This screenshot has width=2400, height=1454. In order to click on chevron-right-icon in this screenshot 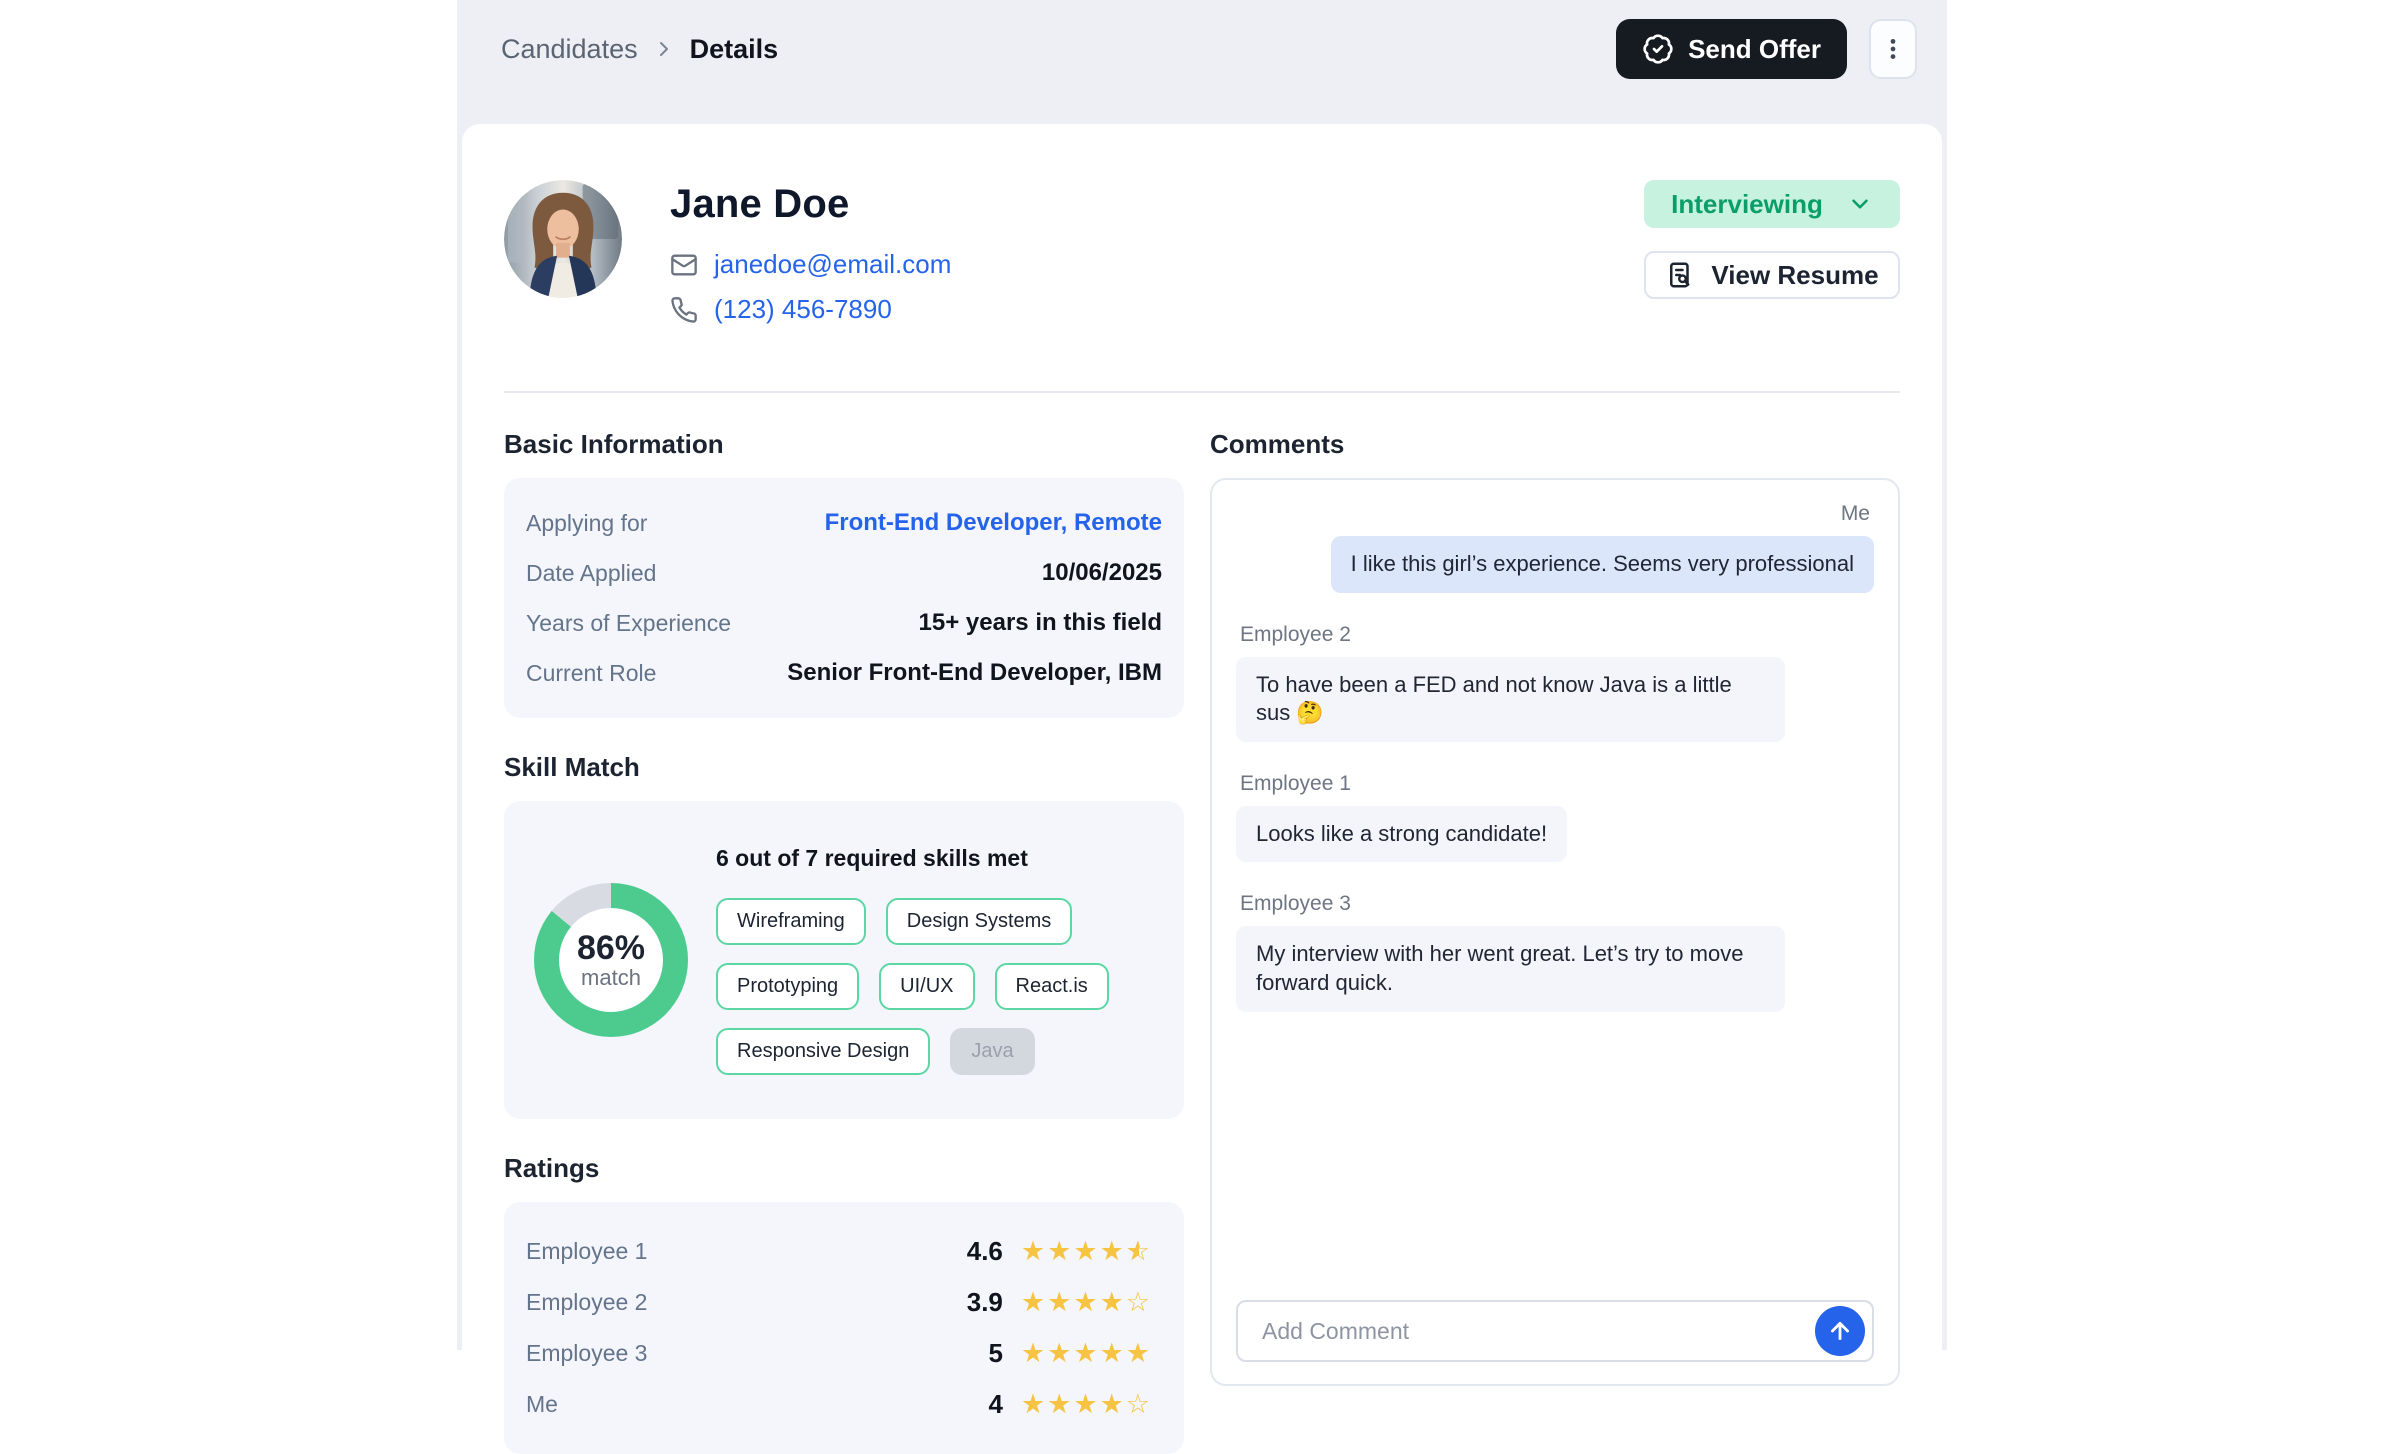, I will do `click(664, 49)`.